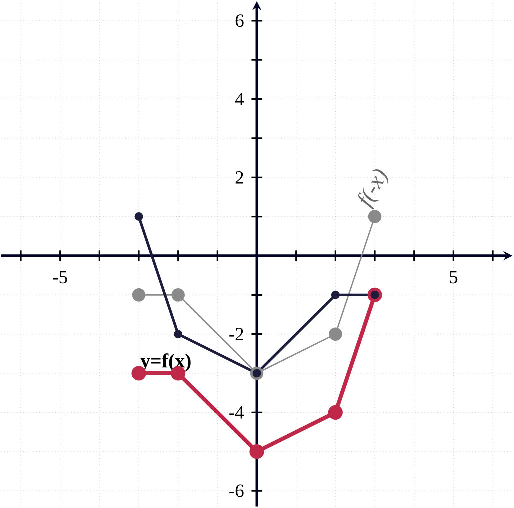 This screenshot has height=508, width=514. I want to click on y-tick-label: 2, so click(240, 177).